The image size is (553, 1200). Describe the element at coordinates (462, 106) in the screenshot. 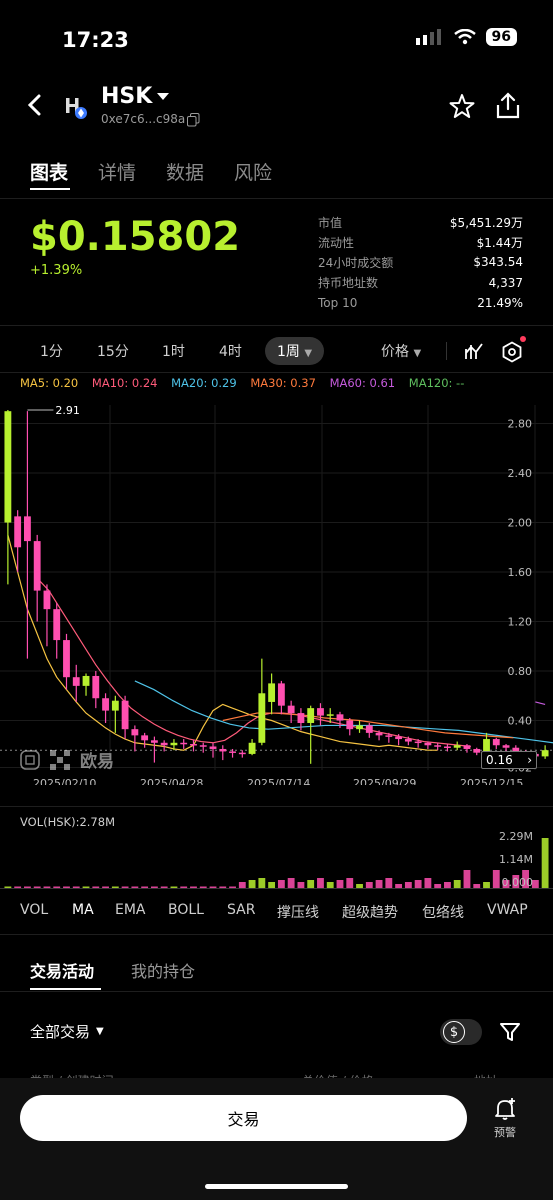

I see `star-icon` at that location.